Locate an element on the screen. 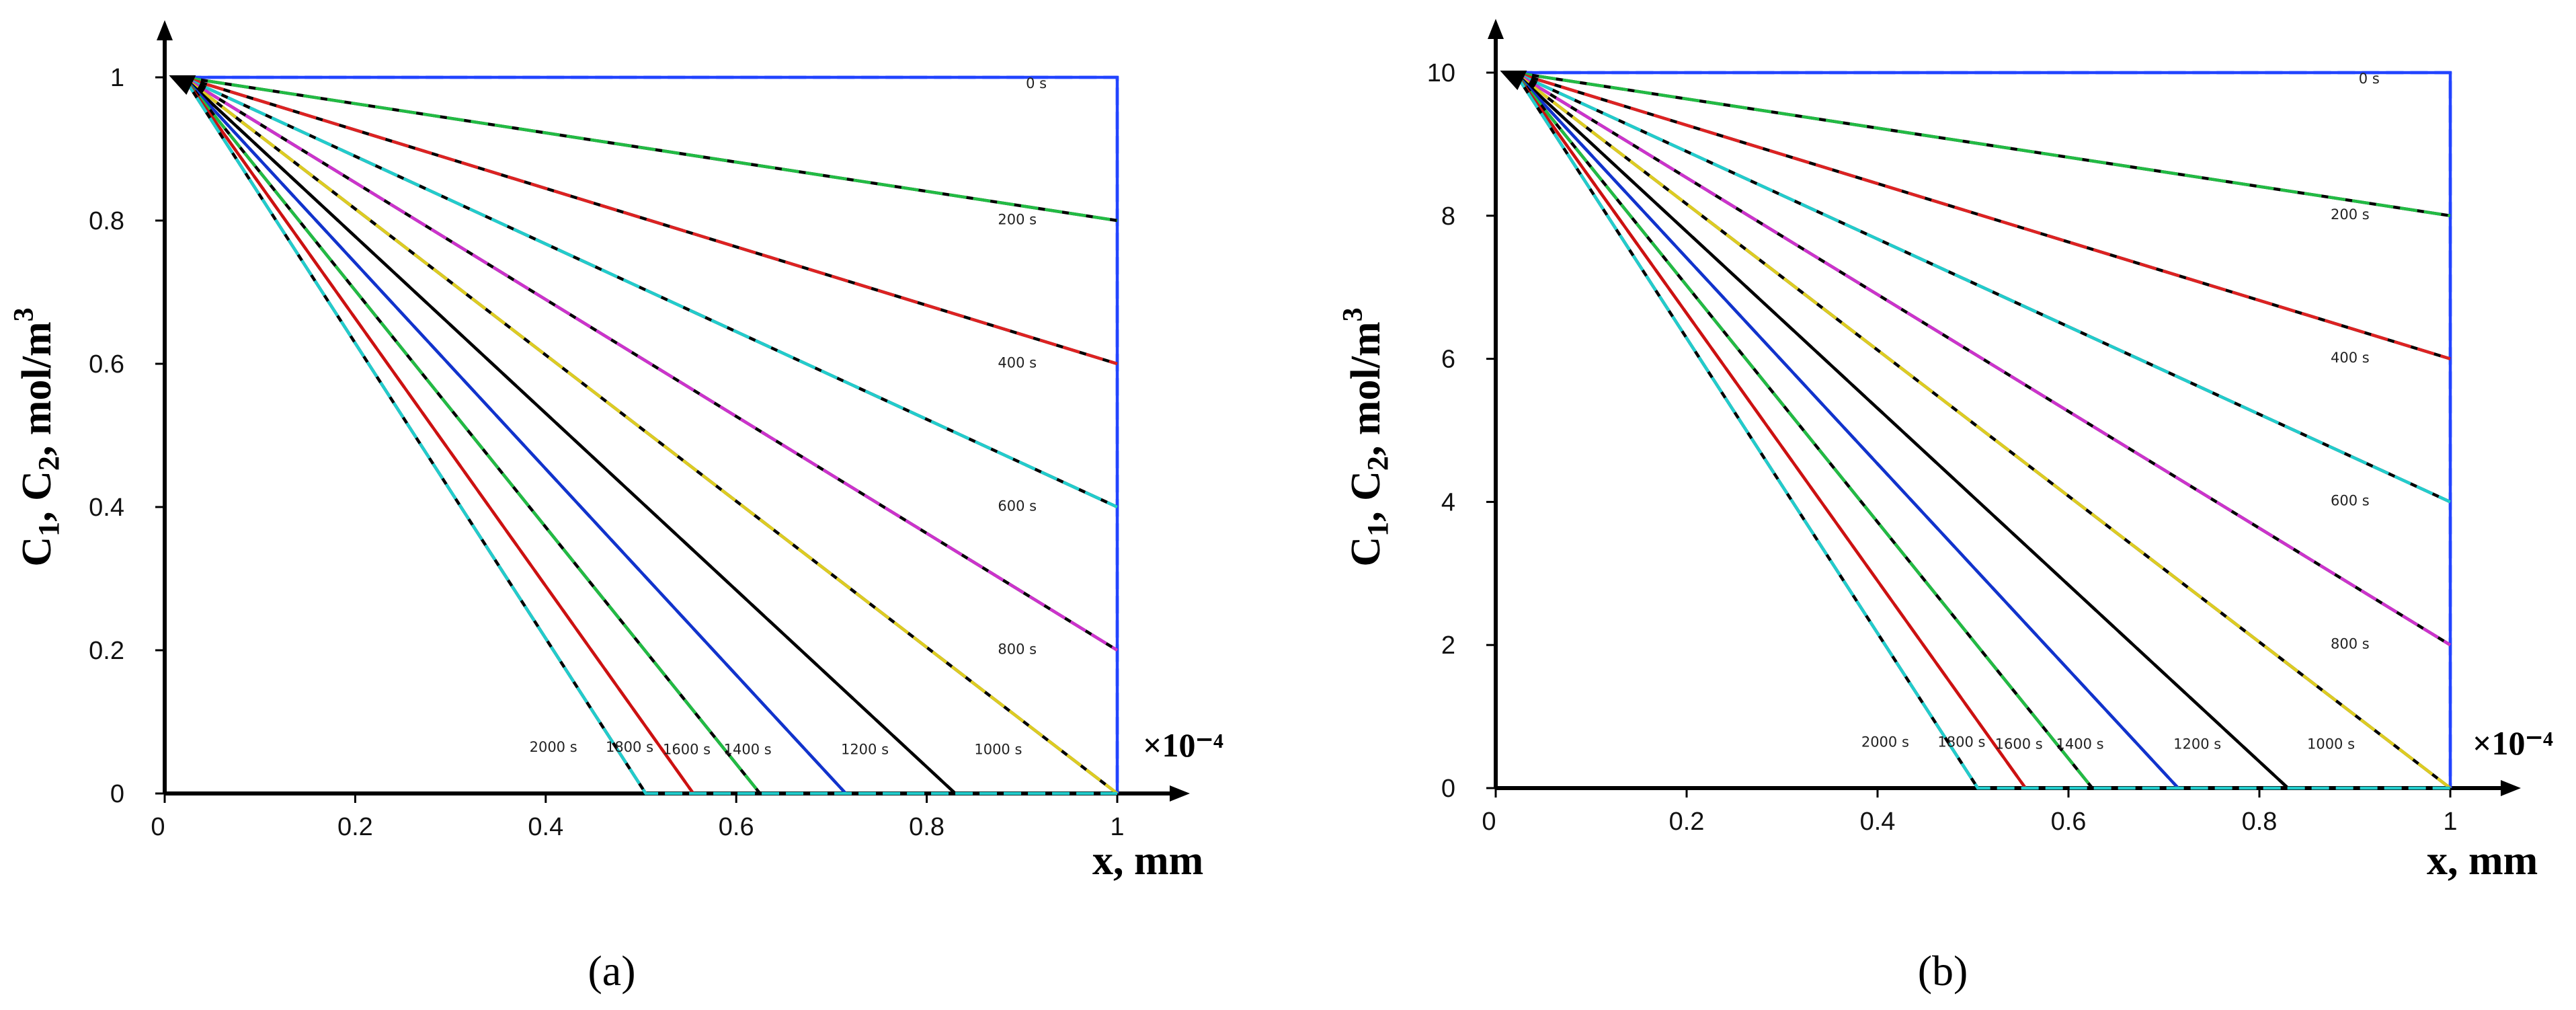  y-tick-label: 0.4 is located at coordinates (106, 508).